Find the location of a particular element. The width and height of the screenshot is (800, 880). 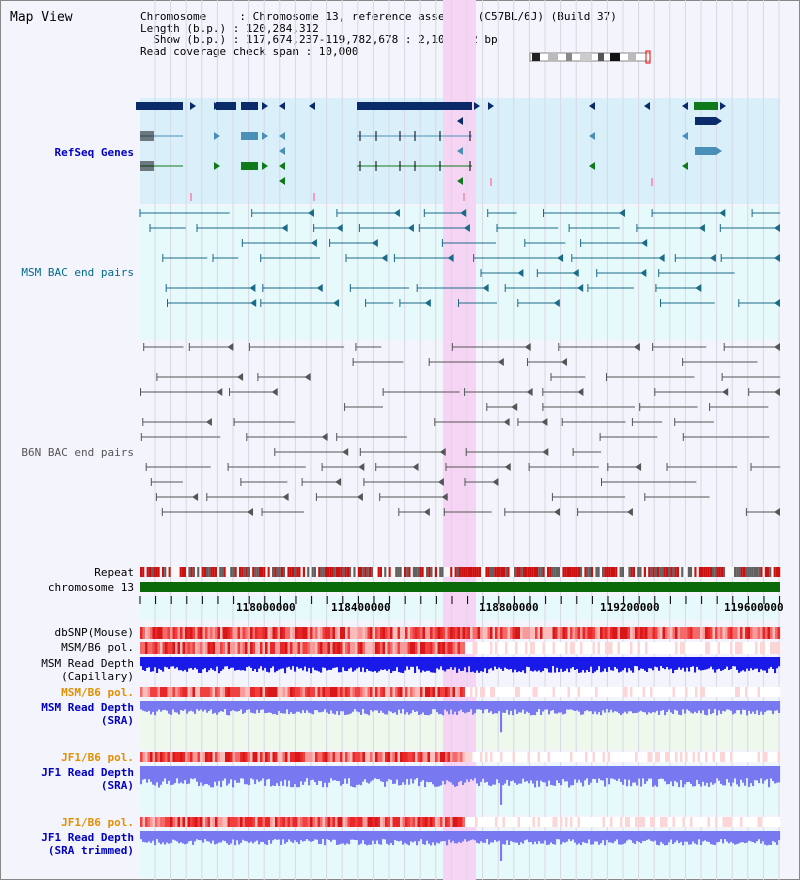

refseq-marker is located at coordinates (652, 182).